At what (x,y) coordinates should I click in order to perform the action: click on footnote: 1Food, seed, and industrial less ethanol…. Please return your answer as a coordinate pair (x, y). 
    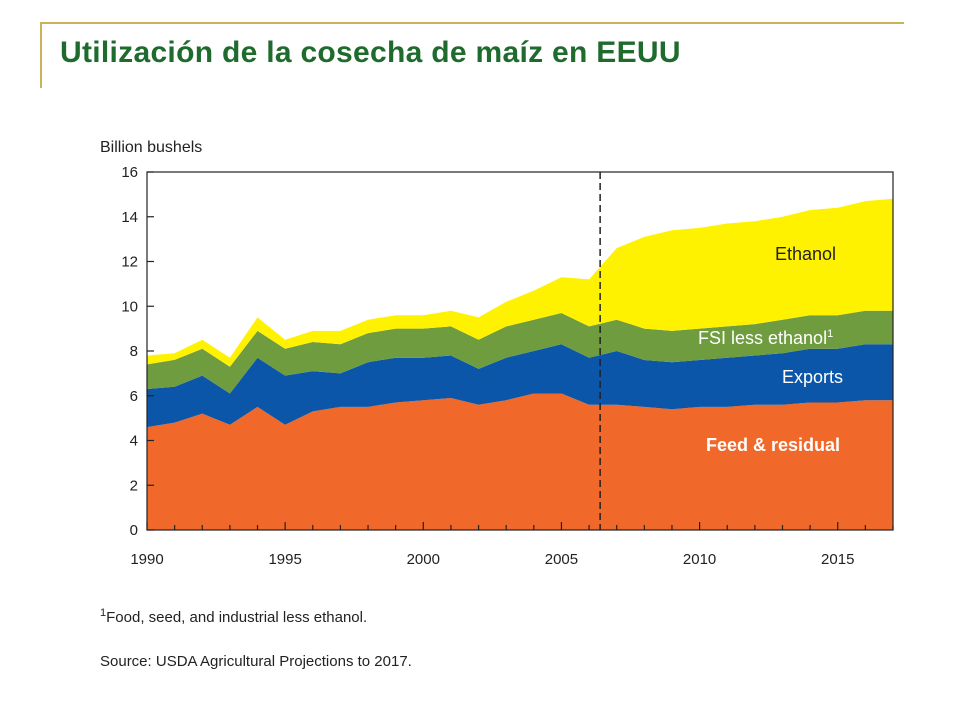
    Looking at the image, I should click on (233, 616).